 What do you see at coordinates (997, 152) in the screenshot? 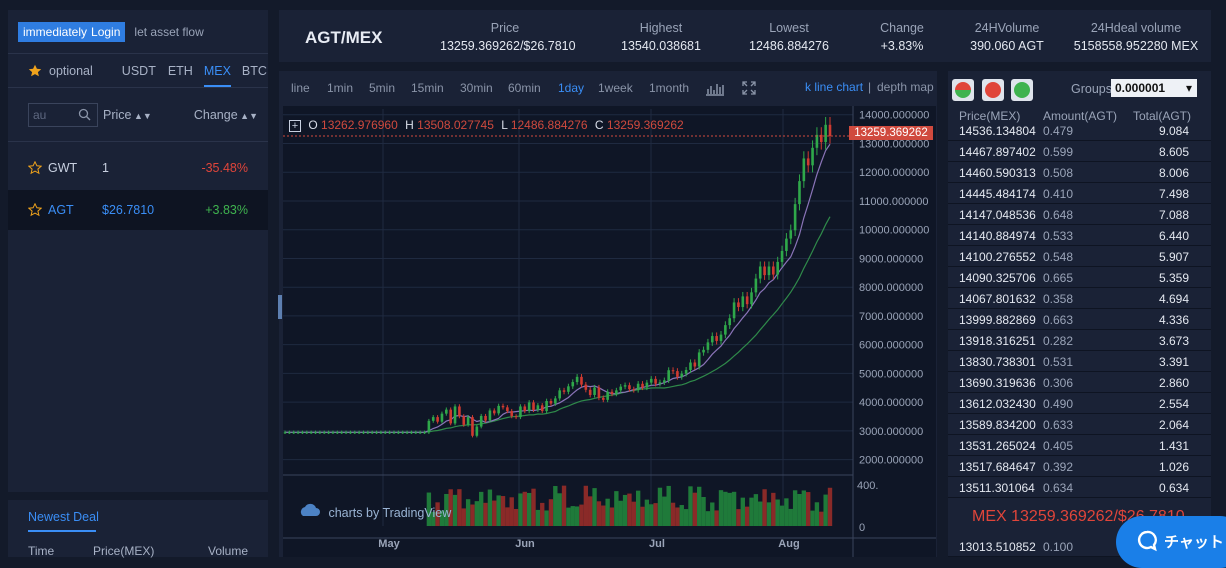
I see `ask-price: 14467.897402` at bounding box center [997, 152].